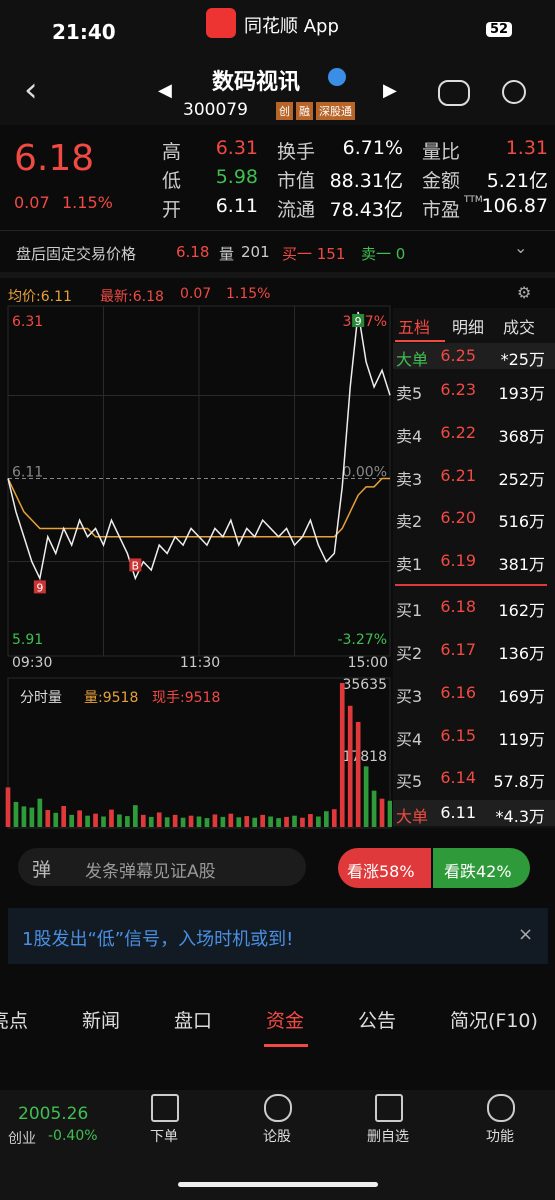 Image resolution: width=555 pixels, height=1200 pixels. Describe the element at coordinates (524, 292) in the screenshot. I see `settings: ⚙` at that location.